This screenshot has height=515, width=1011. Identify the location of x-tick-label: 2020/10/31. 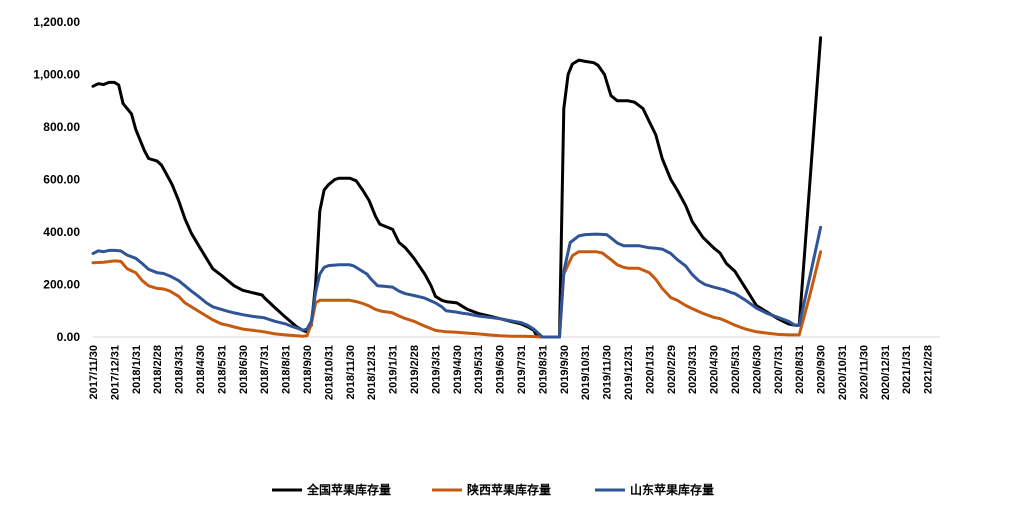
(843, 372).